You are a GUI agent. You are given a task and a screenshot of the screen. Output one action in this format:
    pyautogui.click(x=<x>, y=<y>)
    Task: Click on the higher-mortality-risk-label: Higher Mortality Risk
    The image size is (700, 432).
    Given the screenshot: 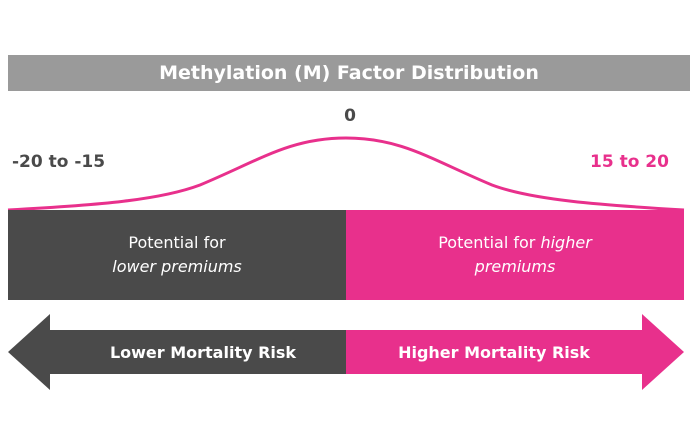 What is the action you would take?
    pyautogui.click(x=494, y=352)
    